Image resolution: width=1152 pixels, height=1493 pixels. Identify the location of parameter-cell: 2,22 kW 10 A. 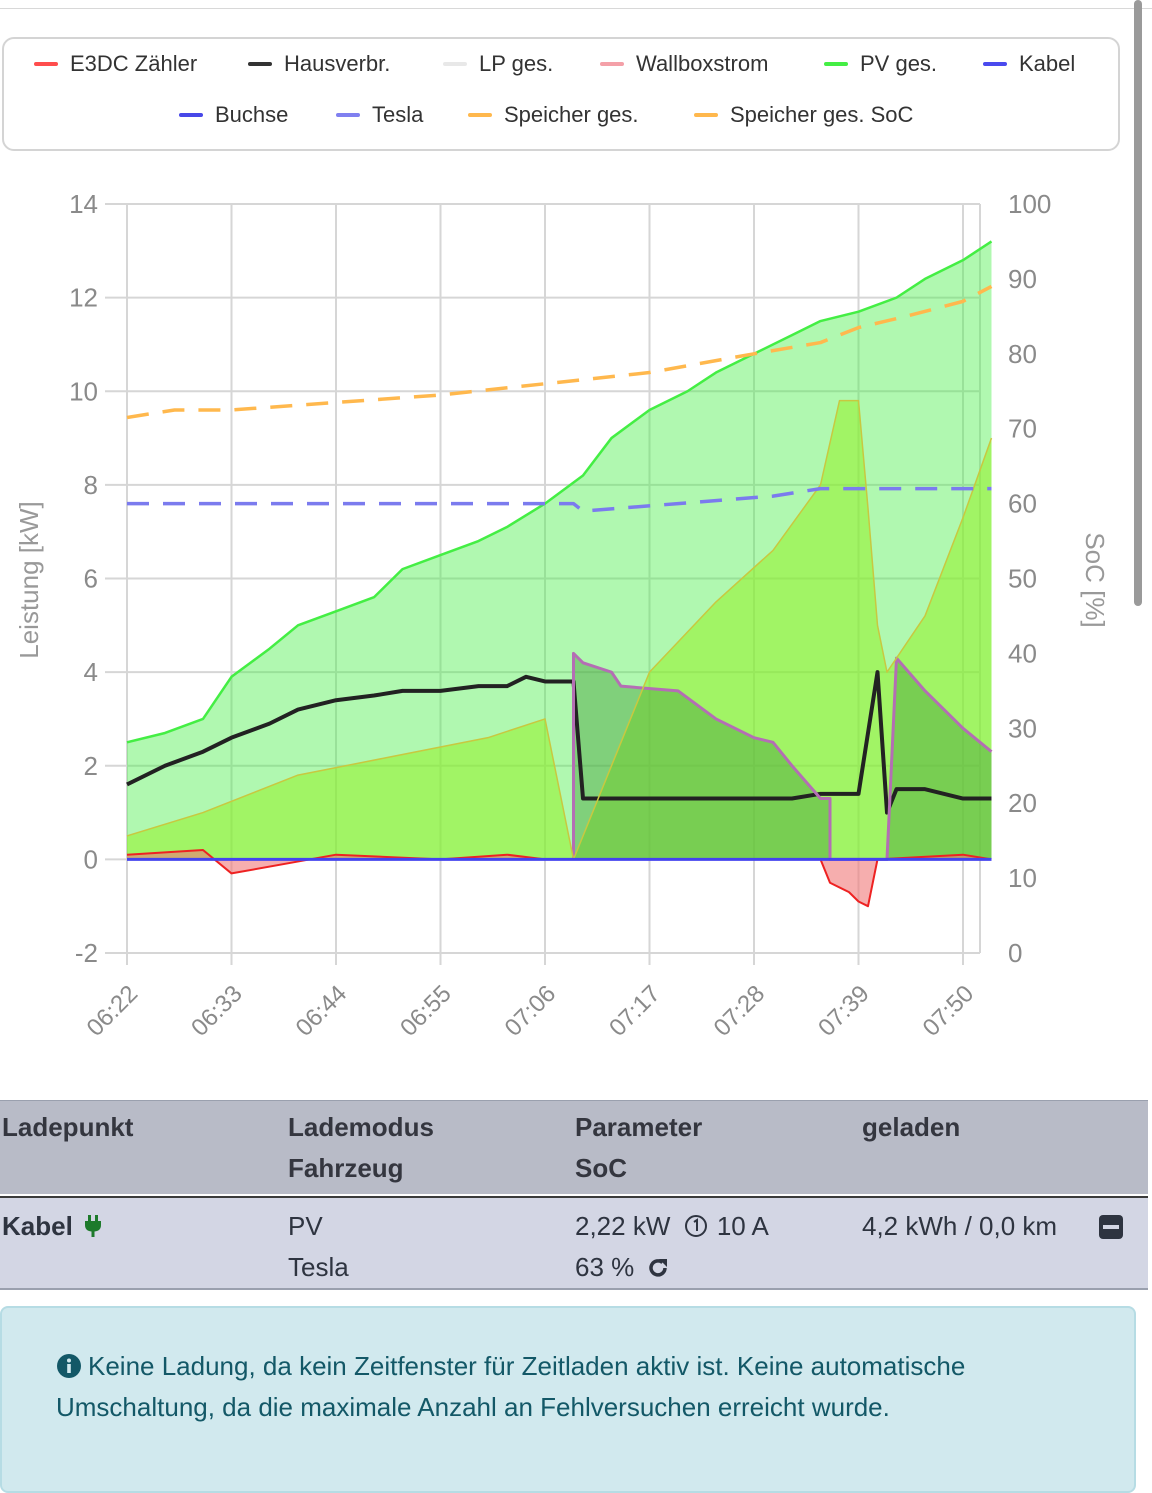
(672, 1226).